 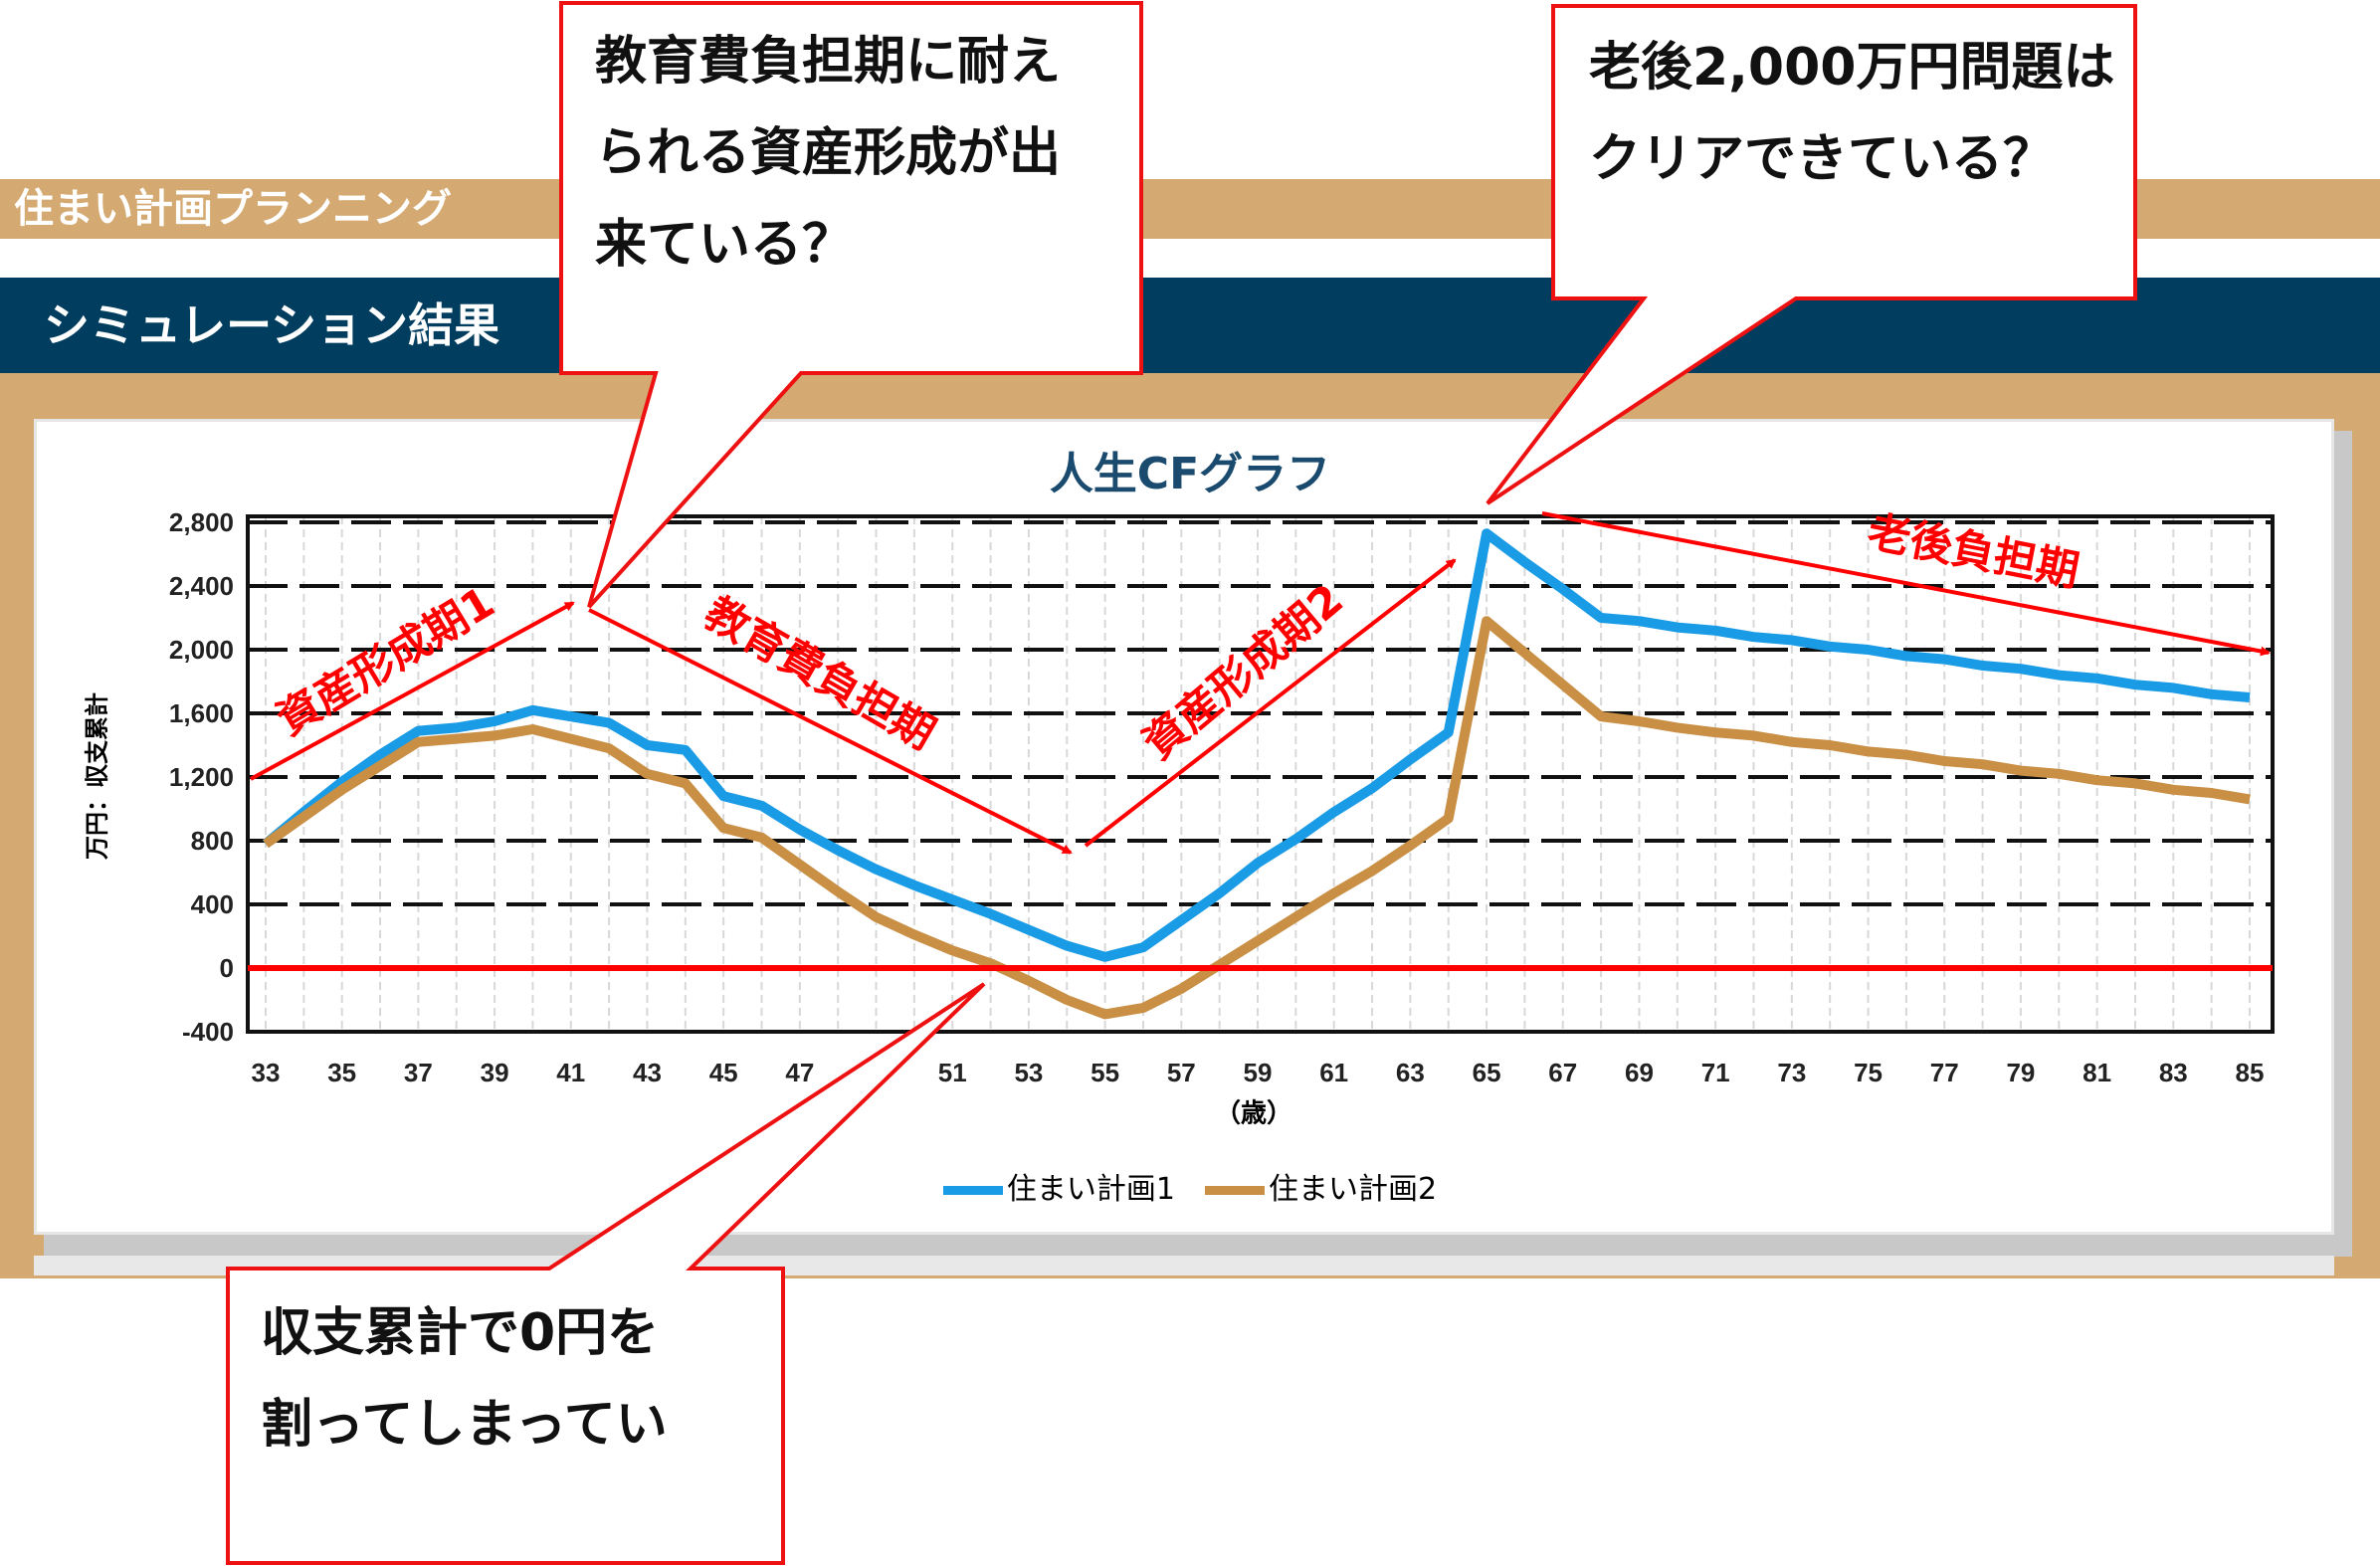 What do you see at coordinates (201, 713) in the screenshot?
I see `y-tick-label: 1,600` at bounding box center [201, 713].